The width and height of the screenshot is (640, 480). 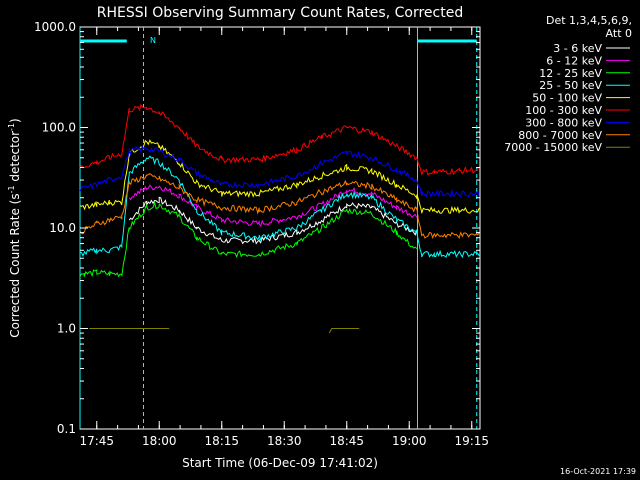 What do you see at coordinates (567, 98) in the screenshot?
I see `legend-entry-label: 50 - 100 keV` at bounding box center [567, 98].